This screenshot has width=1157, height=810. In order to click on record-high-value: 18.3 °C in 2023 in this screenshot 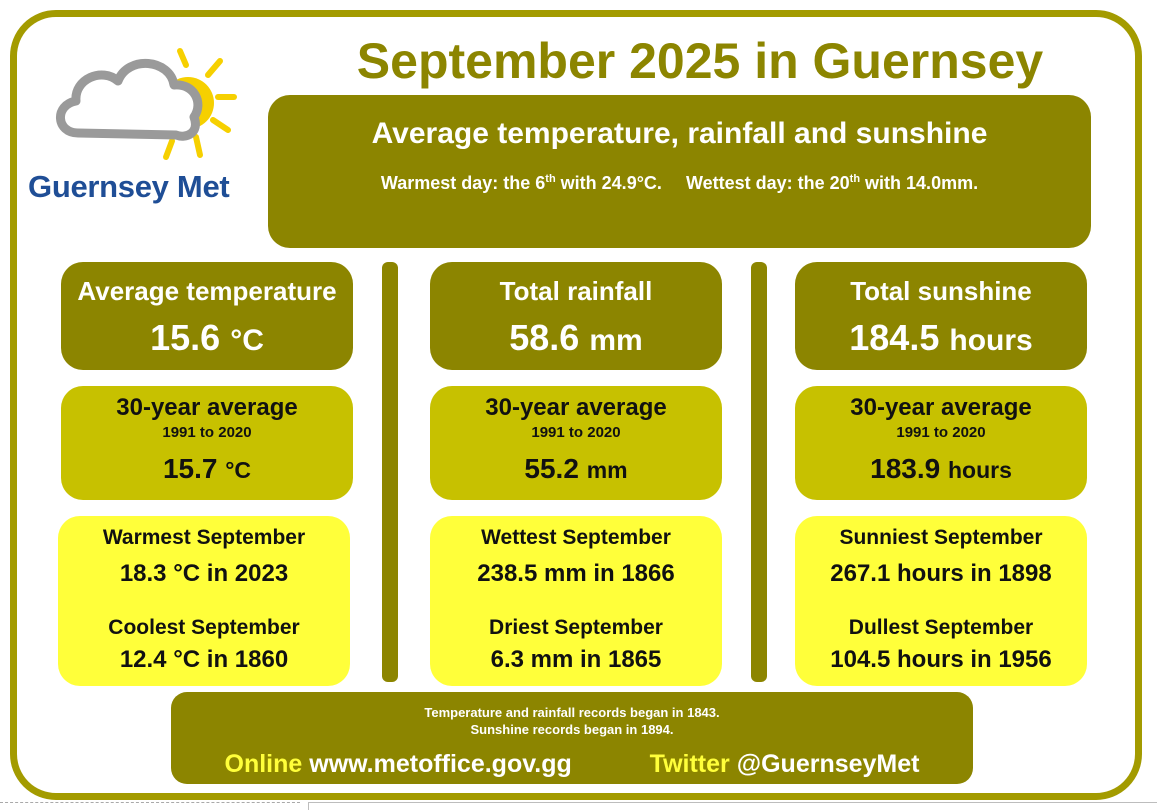, I will do `click(204, 573)`.